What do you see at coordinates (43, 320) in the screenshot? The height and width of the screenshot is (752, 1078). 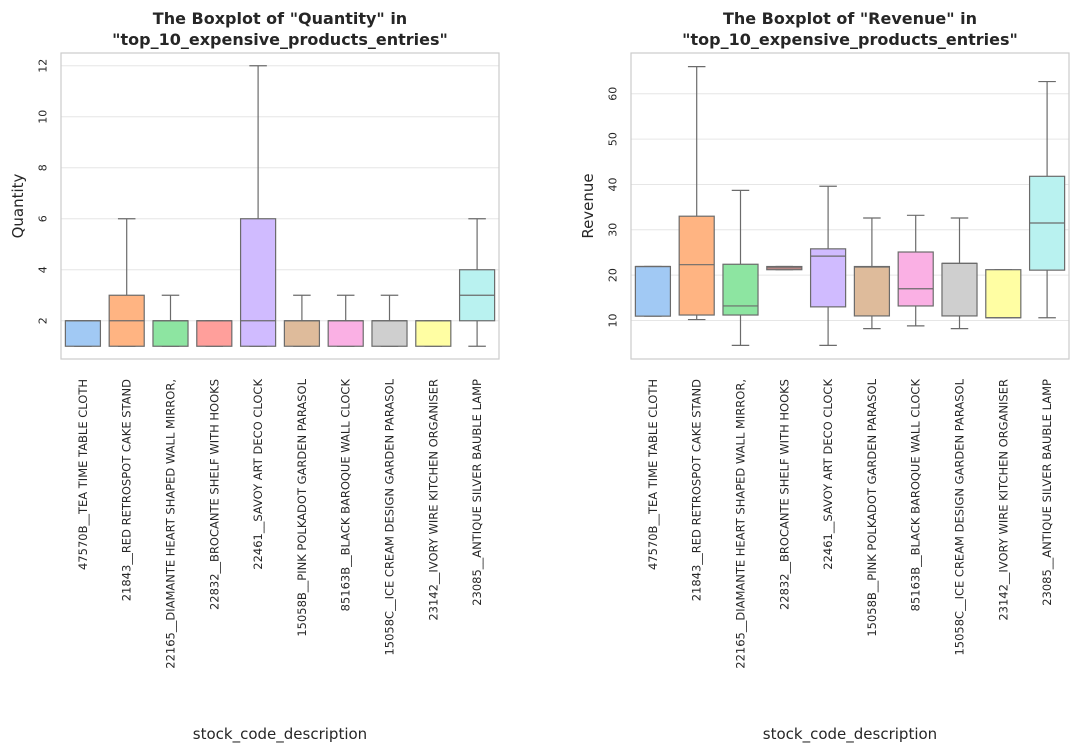 I see `y-tick-label: 2` at bounding box center [43, 320].